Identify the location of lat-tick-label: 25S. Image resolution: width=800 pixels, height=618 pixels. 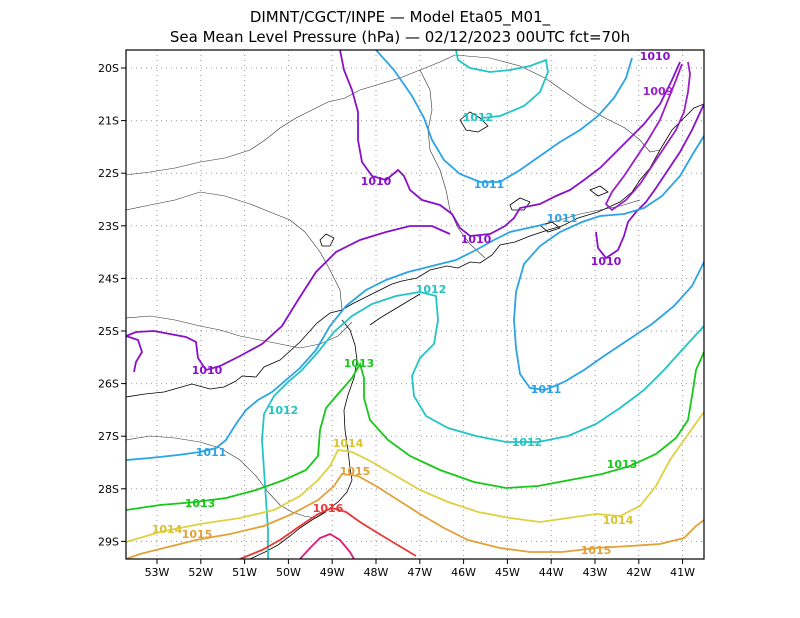
(108, 331).